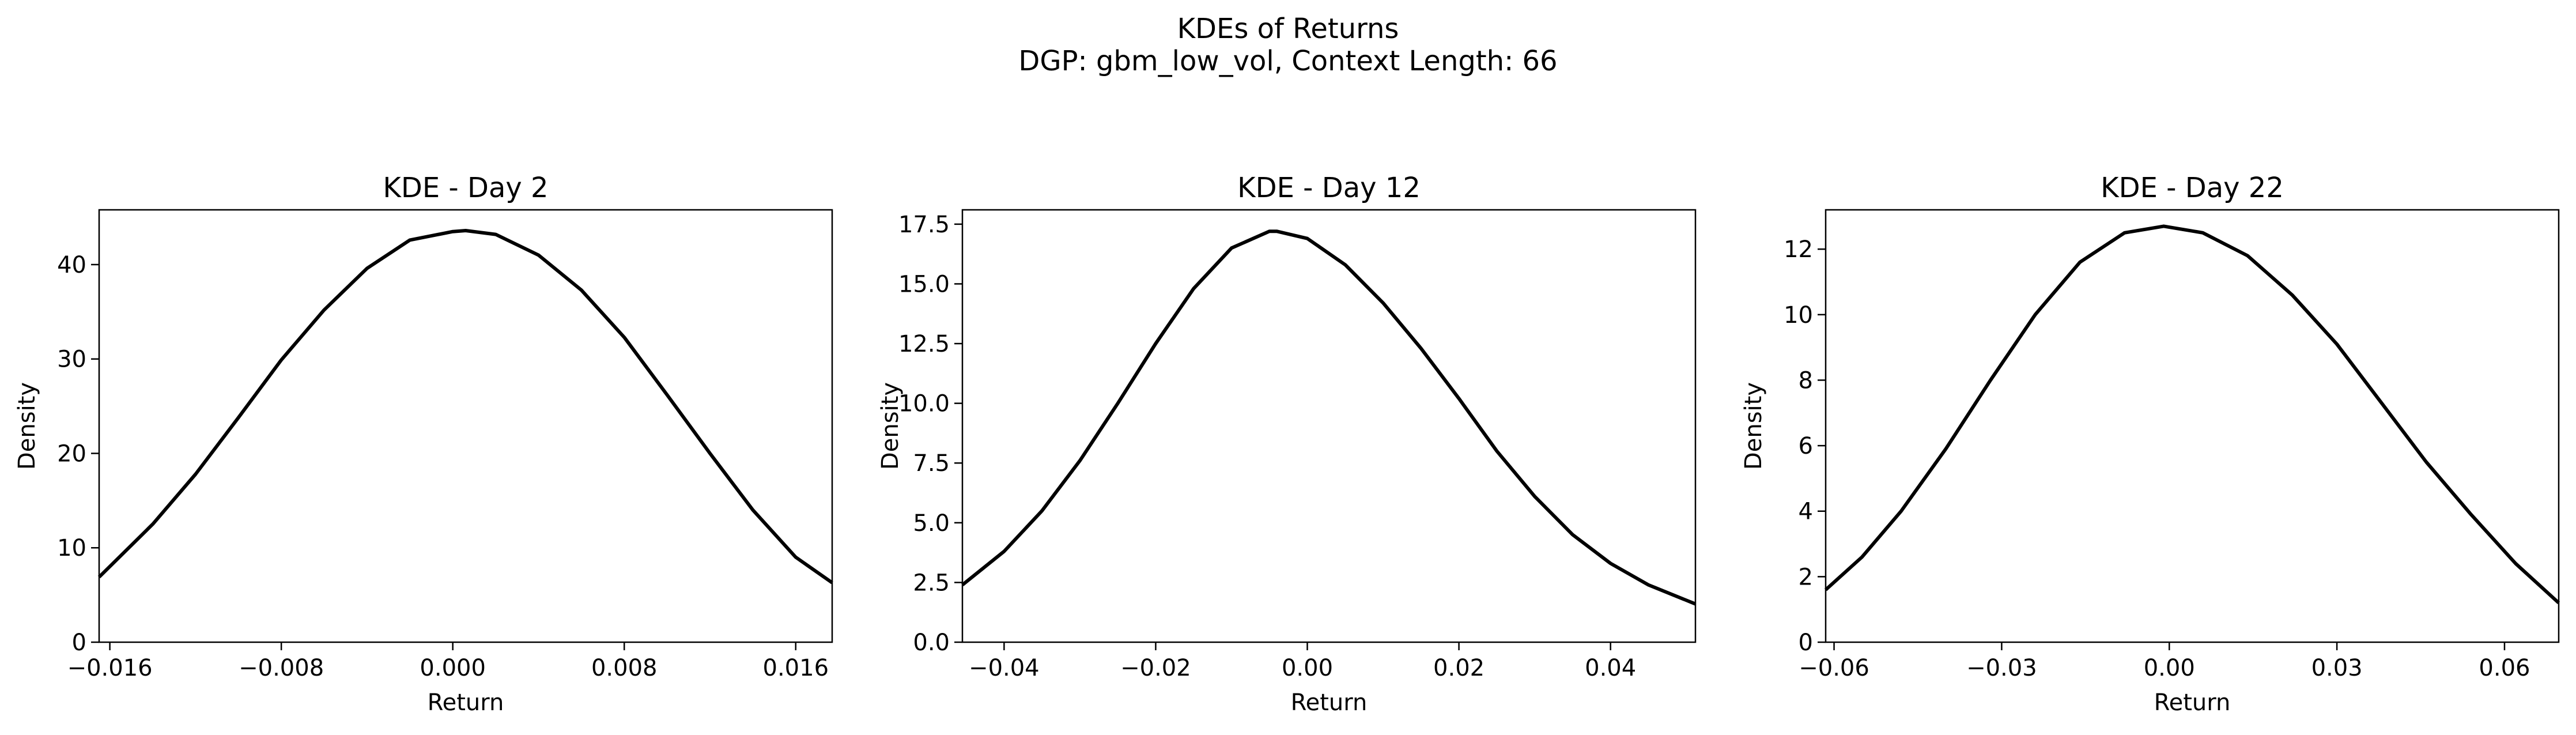  Describe the element at coordinates (1155, 668) in the screenshot. I see `x-tick-label: −0.02` at that location.